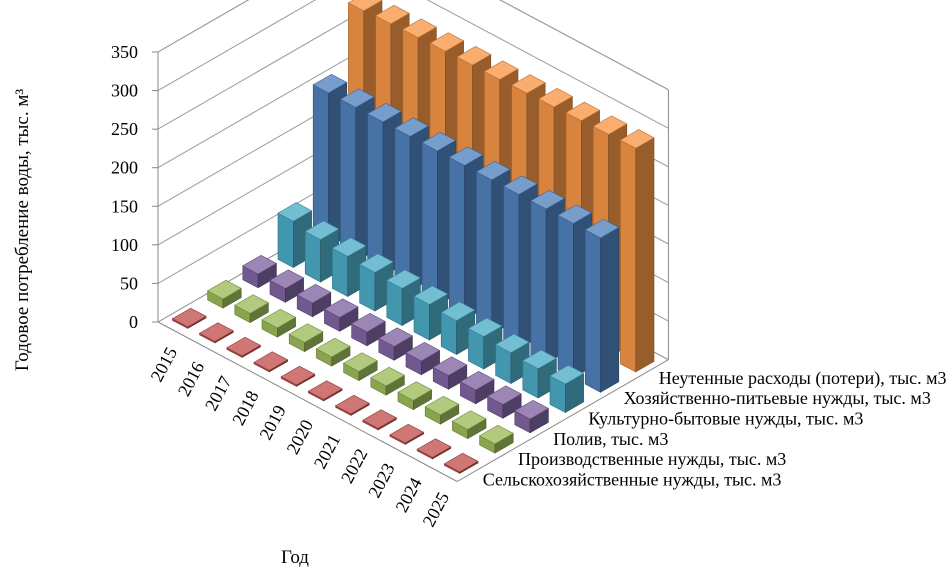 The image size is (952, 569). What do you see at coordinates (218, 393) in the screenshot?
I see `x-tick-label: 2017` at bounding box center [218, 393].